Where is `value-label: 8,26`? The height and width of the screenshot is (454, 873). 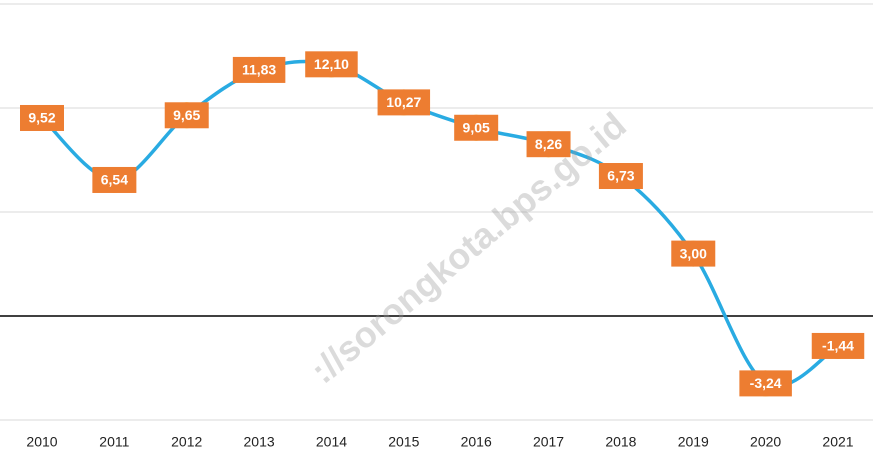 value-label: 8,26 is located at coordinates (548, 144).